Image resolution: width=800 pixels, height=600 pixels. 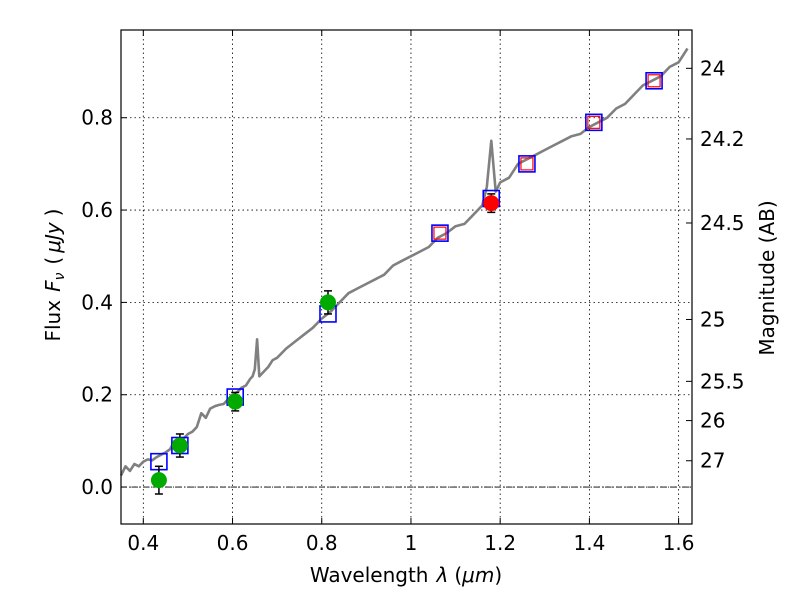 What do you see at coordinates (722, 139) in the screenshot?
I see `magnitude-tick-label: 24.2` at bounding box center [722, 139].